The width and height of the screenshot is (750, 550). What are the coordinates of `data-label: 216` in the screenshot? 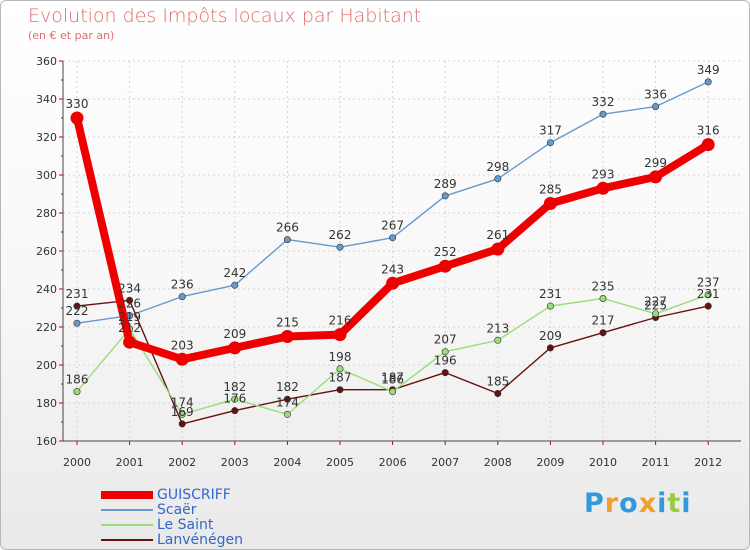 It's located at (340, 321).